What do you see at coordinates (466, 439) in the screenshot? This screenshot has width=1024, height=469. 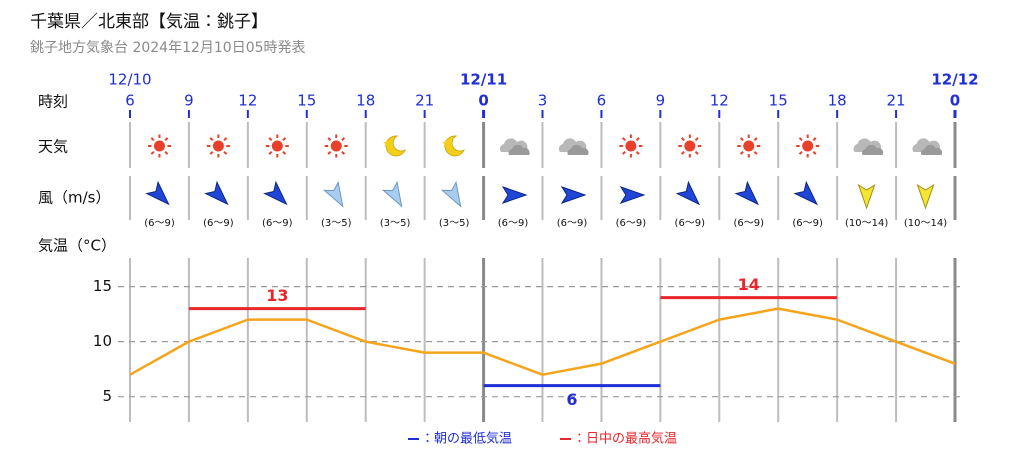 I see `legend-label: ：朝の最低気温` at bounding box center [466, 439].